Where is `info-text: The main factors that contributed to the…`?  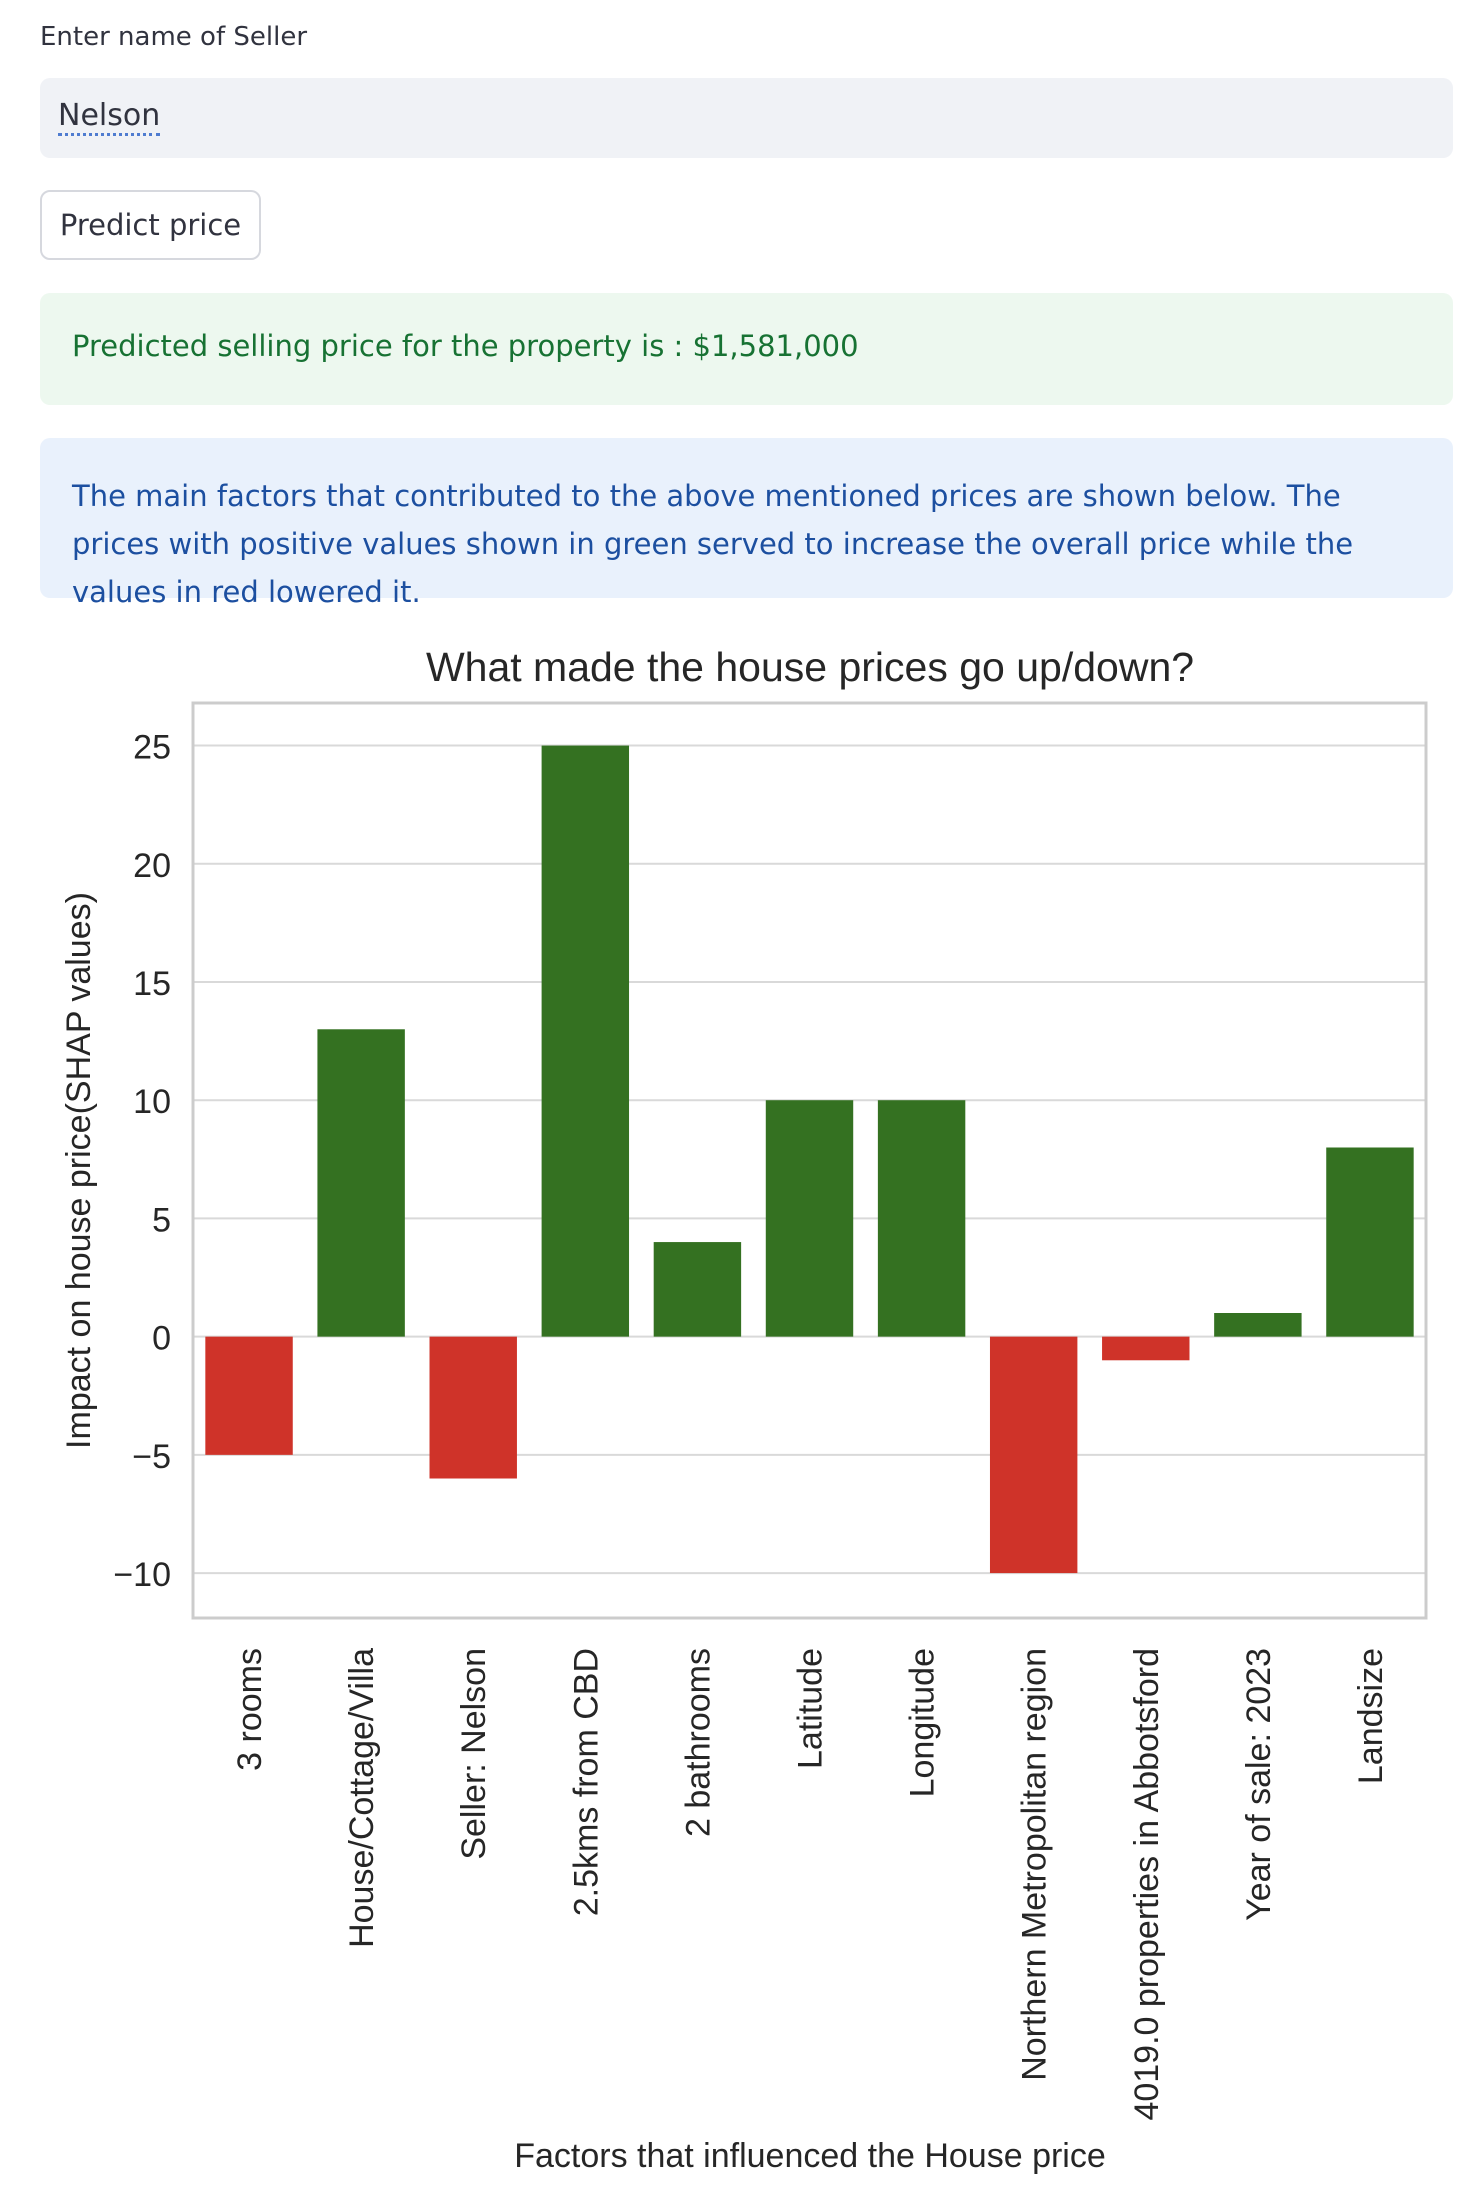
info-text: The main factors that contributed to the… is located at coordinates (713, 544).